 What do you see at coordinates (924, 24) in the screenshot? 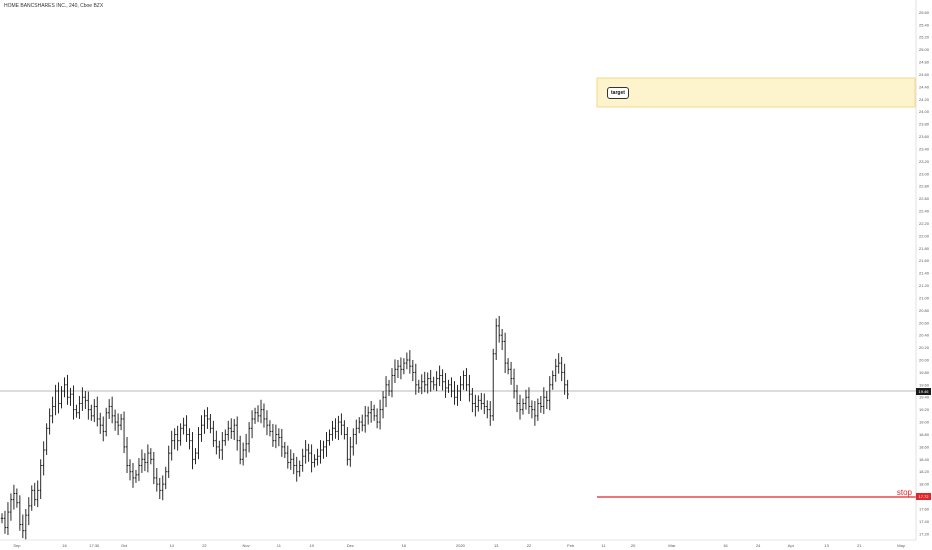
I see `y-tick-label: 25.40` at bounding box center [924, 24].